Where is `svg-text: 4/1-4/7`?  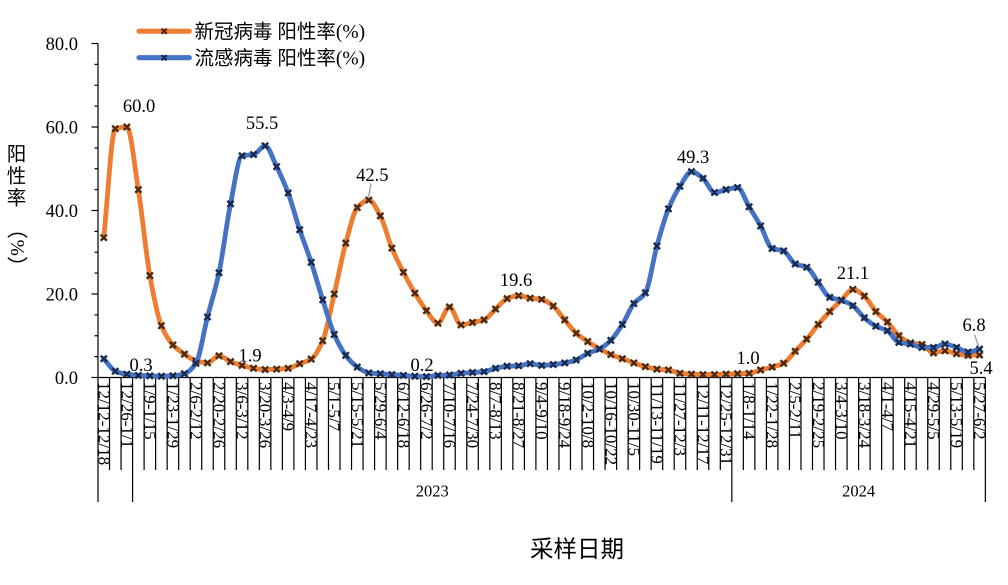
svg-text: 4/1-4/7 is located at coordinates (887, 407).